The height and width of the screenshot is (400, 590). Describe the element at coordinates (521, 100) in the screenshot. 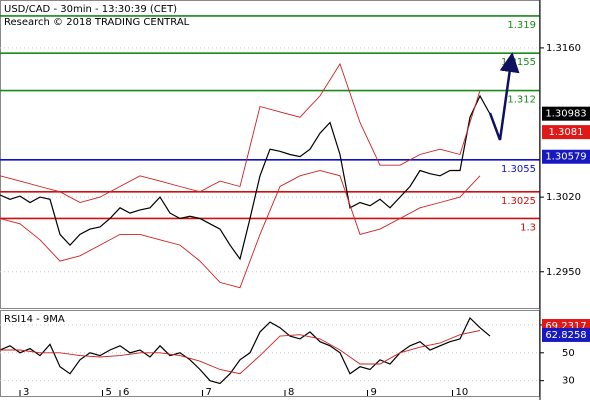

I see `level-label: 1.312` at that location.